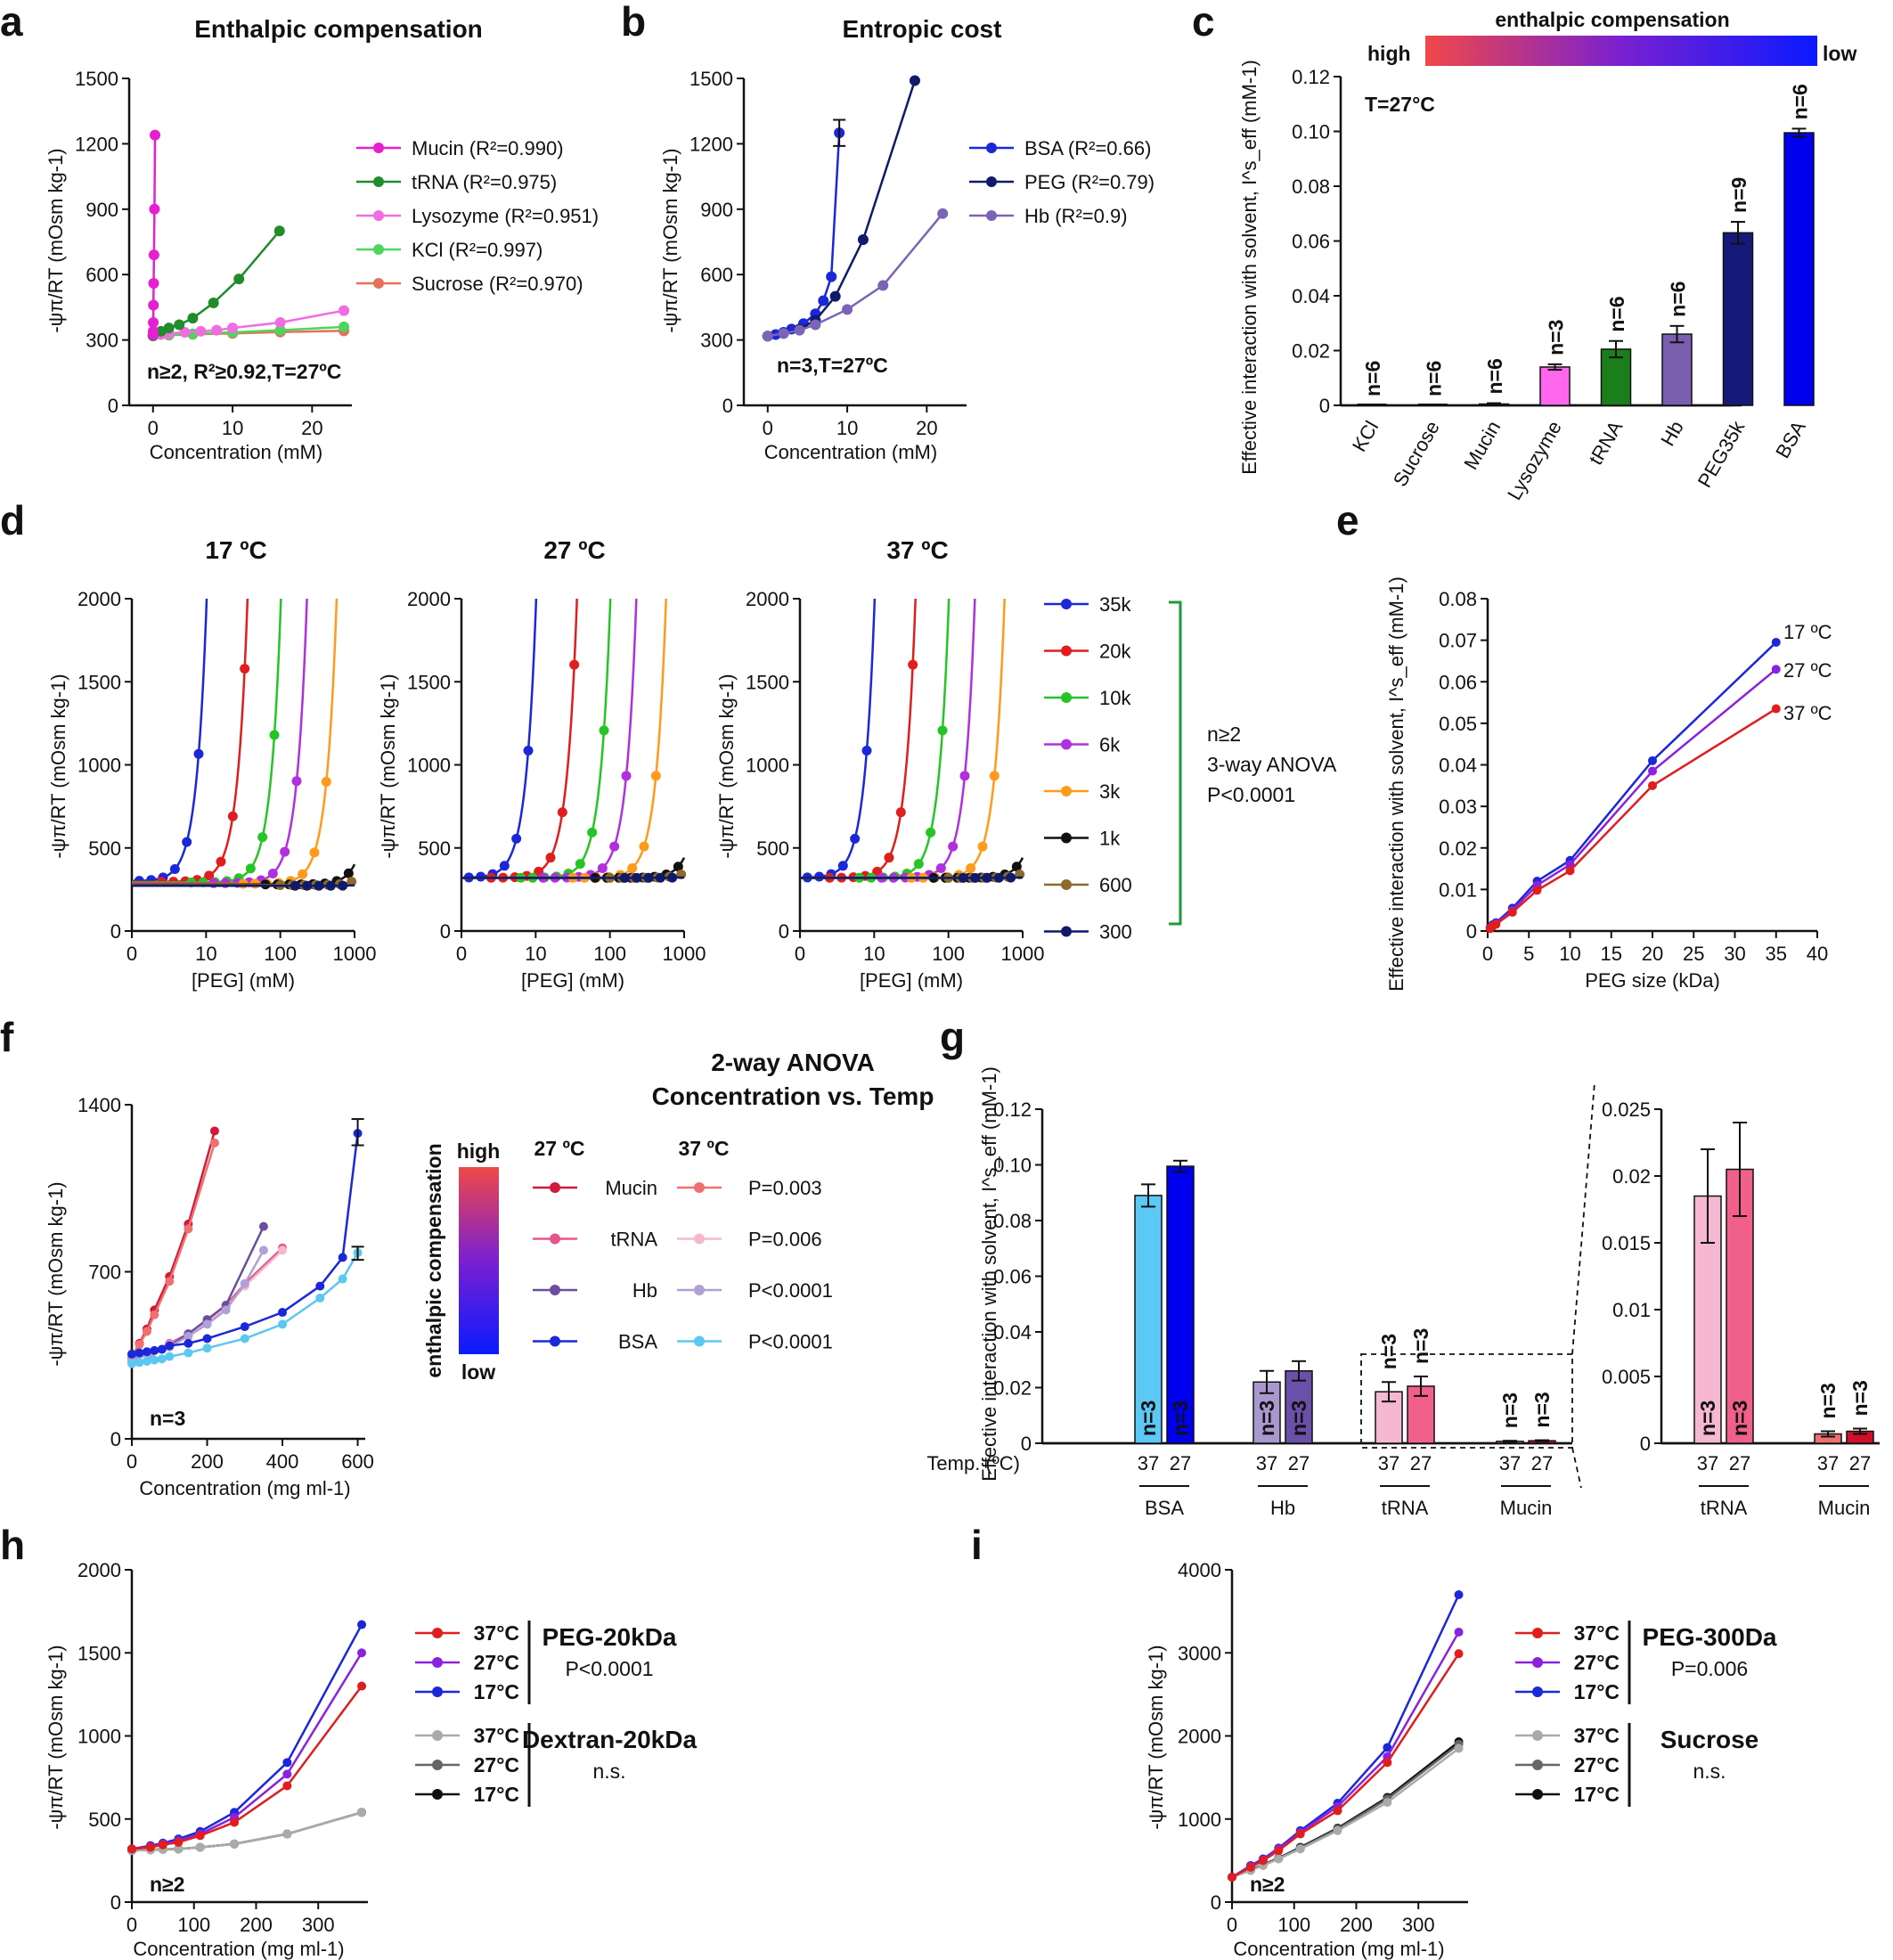  What do you see at coordinates (1418, 1925) in the screenshot?
I see `x-tick-label: 300` at bounding box center [1418, 1925].